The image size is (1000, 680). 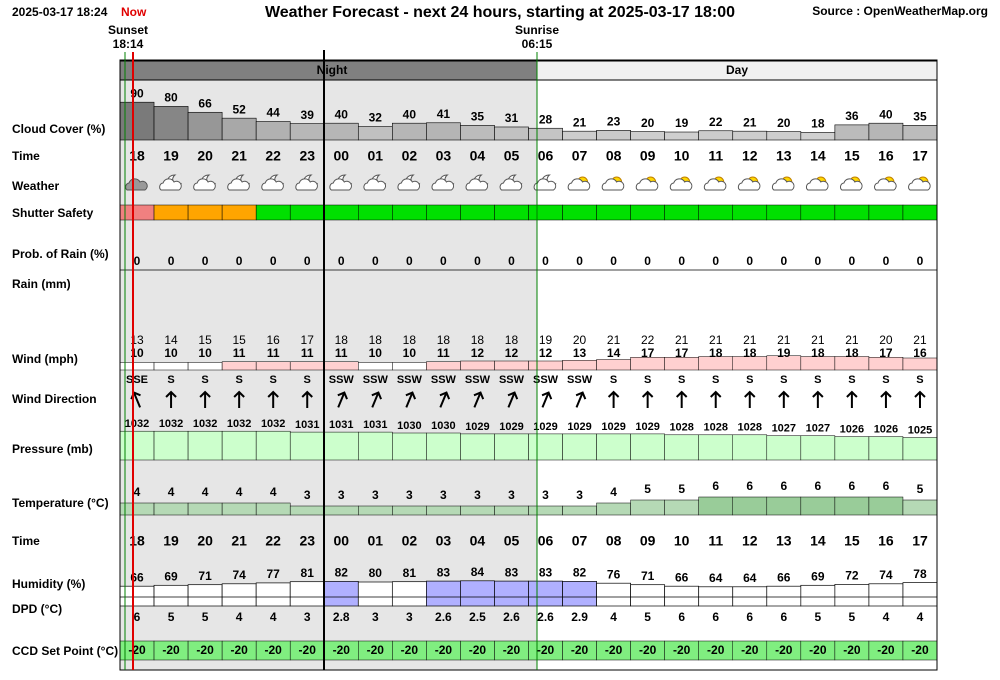 I want to click on hour-label: 15, so click(x=852, y=541).